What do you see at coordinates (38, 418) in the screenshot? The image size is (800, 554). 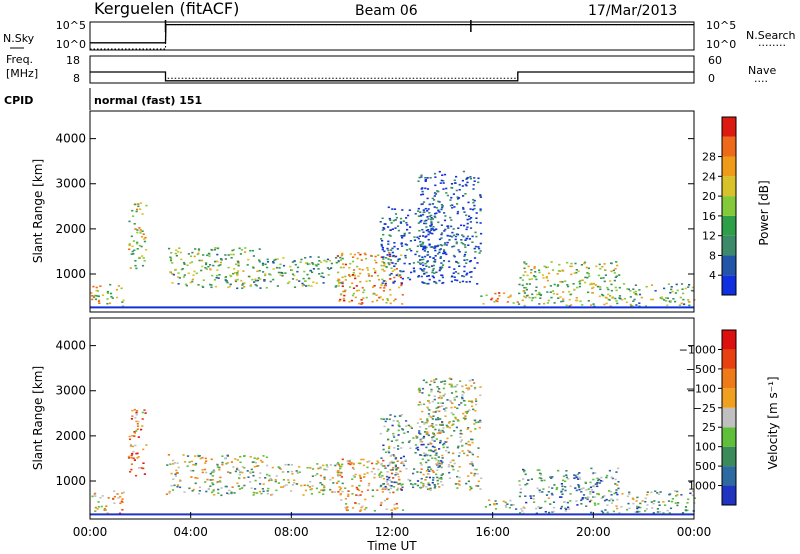 I see `velocity-y-axis-label: Slant Range [km]` at bounding box center [38, 418].